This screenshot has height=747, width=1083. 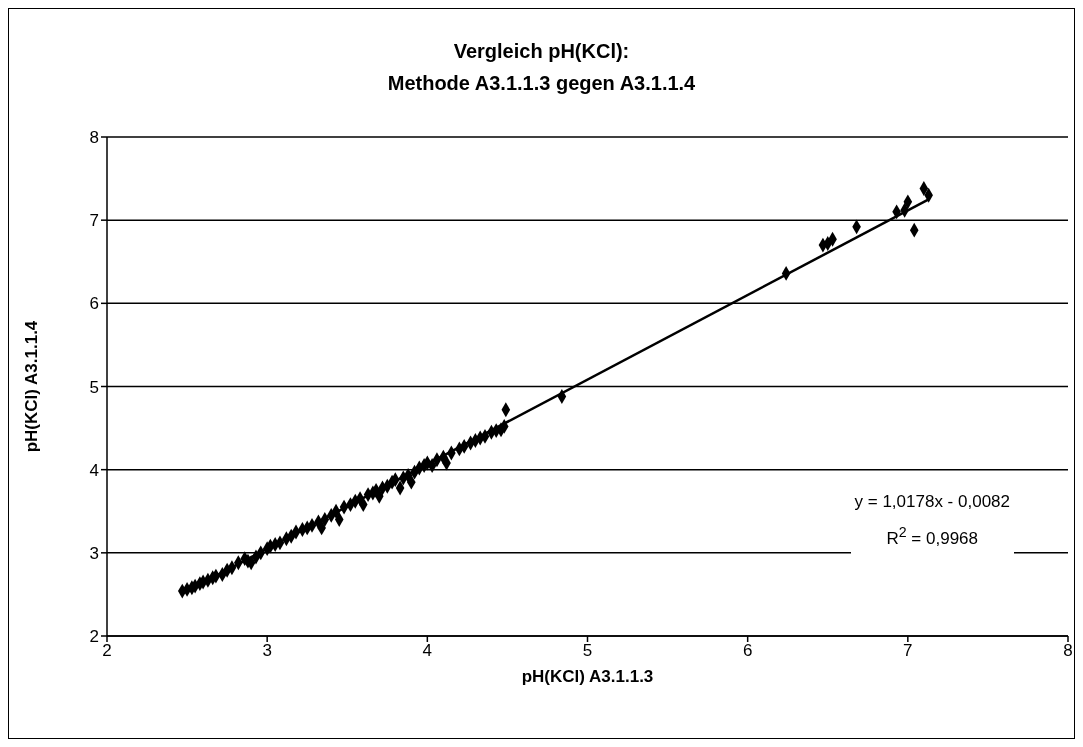 What do you see at coordinates (267, 651) in the screenshot?
I see `x-tick-label: 3` at bounding box center [267, 651].